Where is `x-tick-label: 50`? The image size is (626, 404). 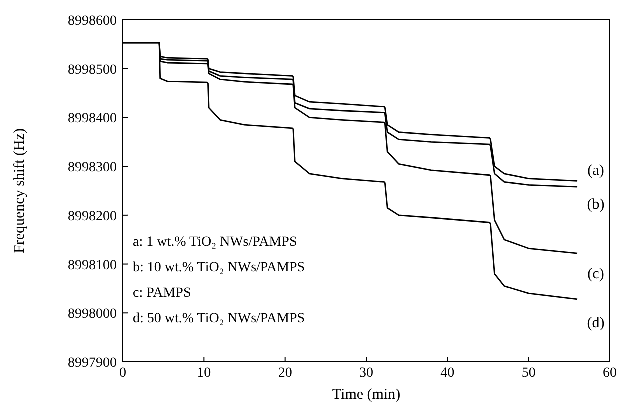
x-tick-label: 50 is located at coordinates (529, 373).